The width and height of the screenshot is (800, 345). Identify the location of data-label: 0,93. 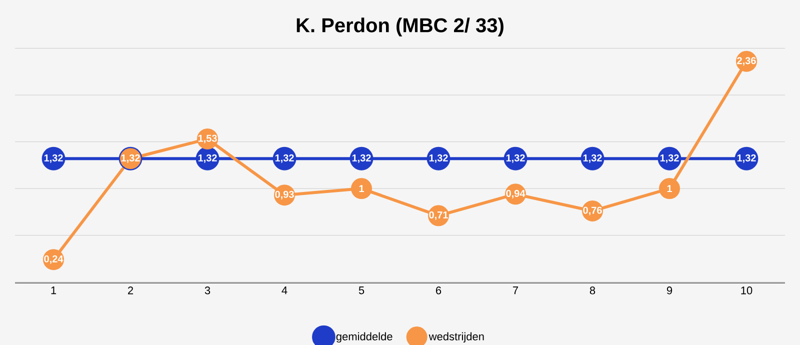
(284, 195).